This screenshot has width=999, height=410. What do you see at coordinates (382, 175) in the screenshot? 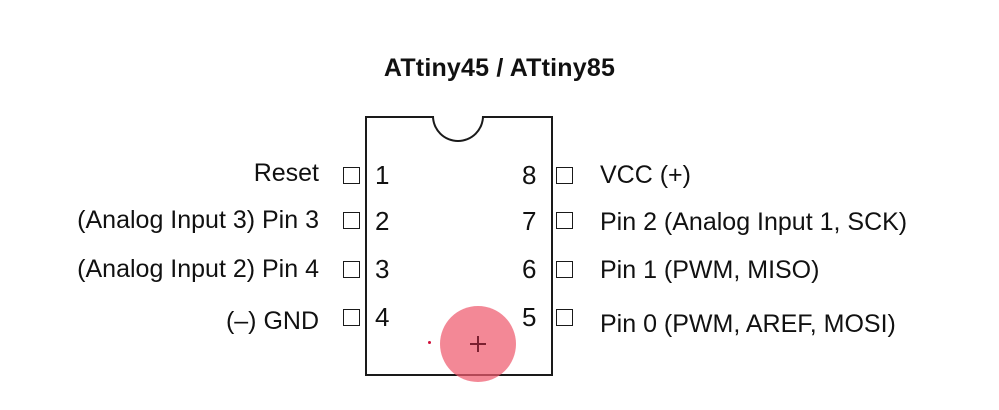
I see `pin-number-1: 1` at bounding box center [382, 175].